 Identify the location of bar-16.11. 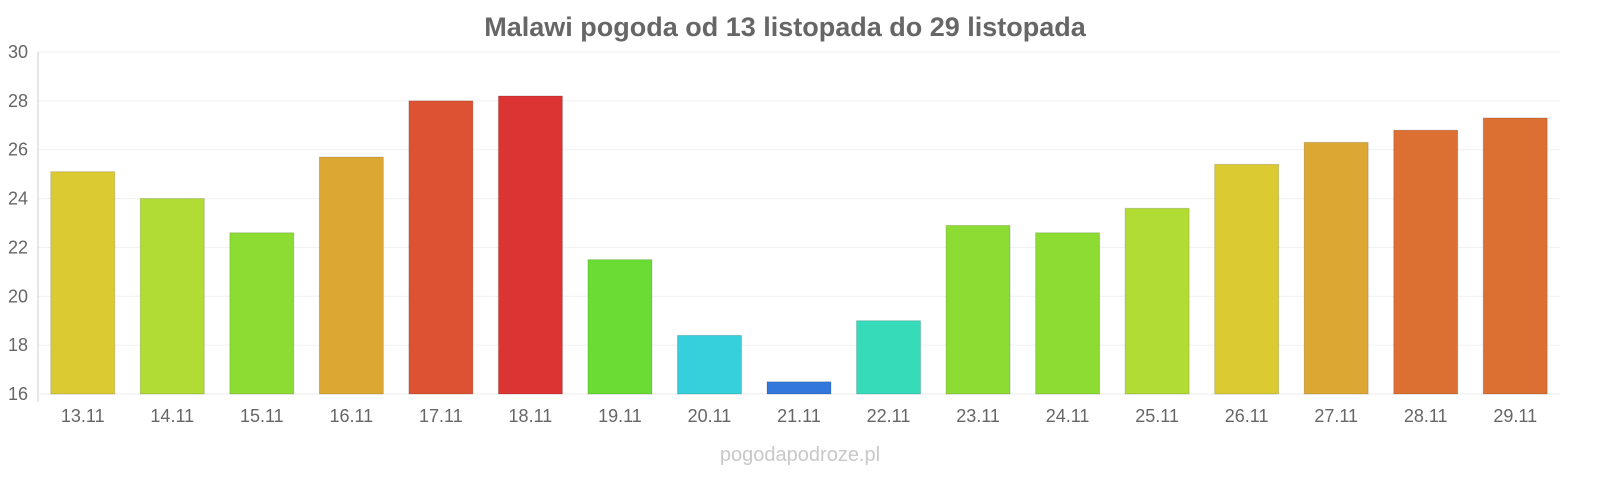
(351, 275).